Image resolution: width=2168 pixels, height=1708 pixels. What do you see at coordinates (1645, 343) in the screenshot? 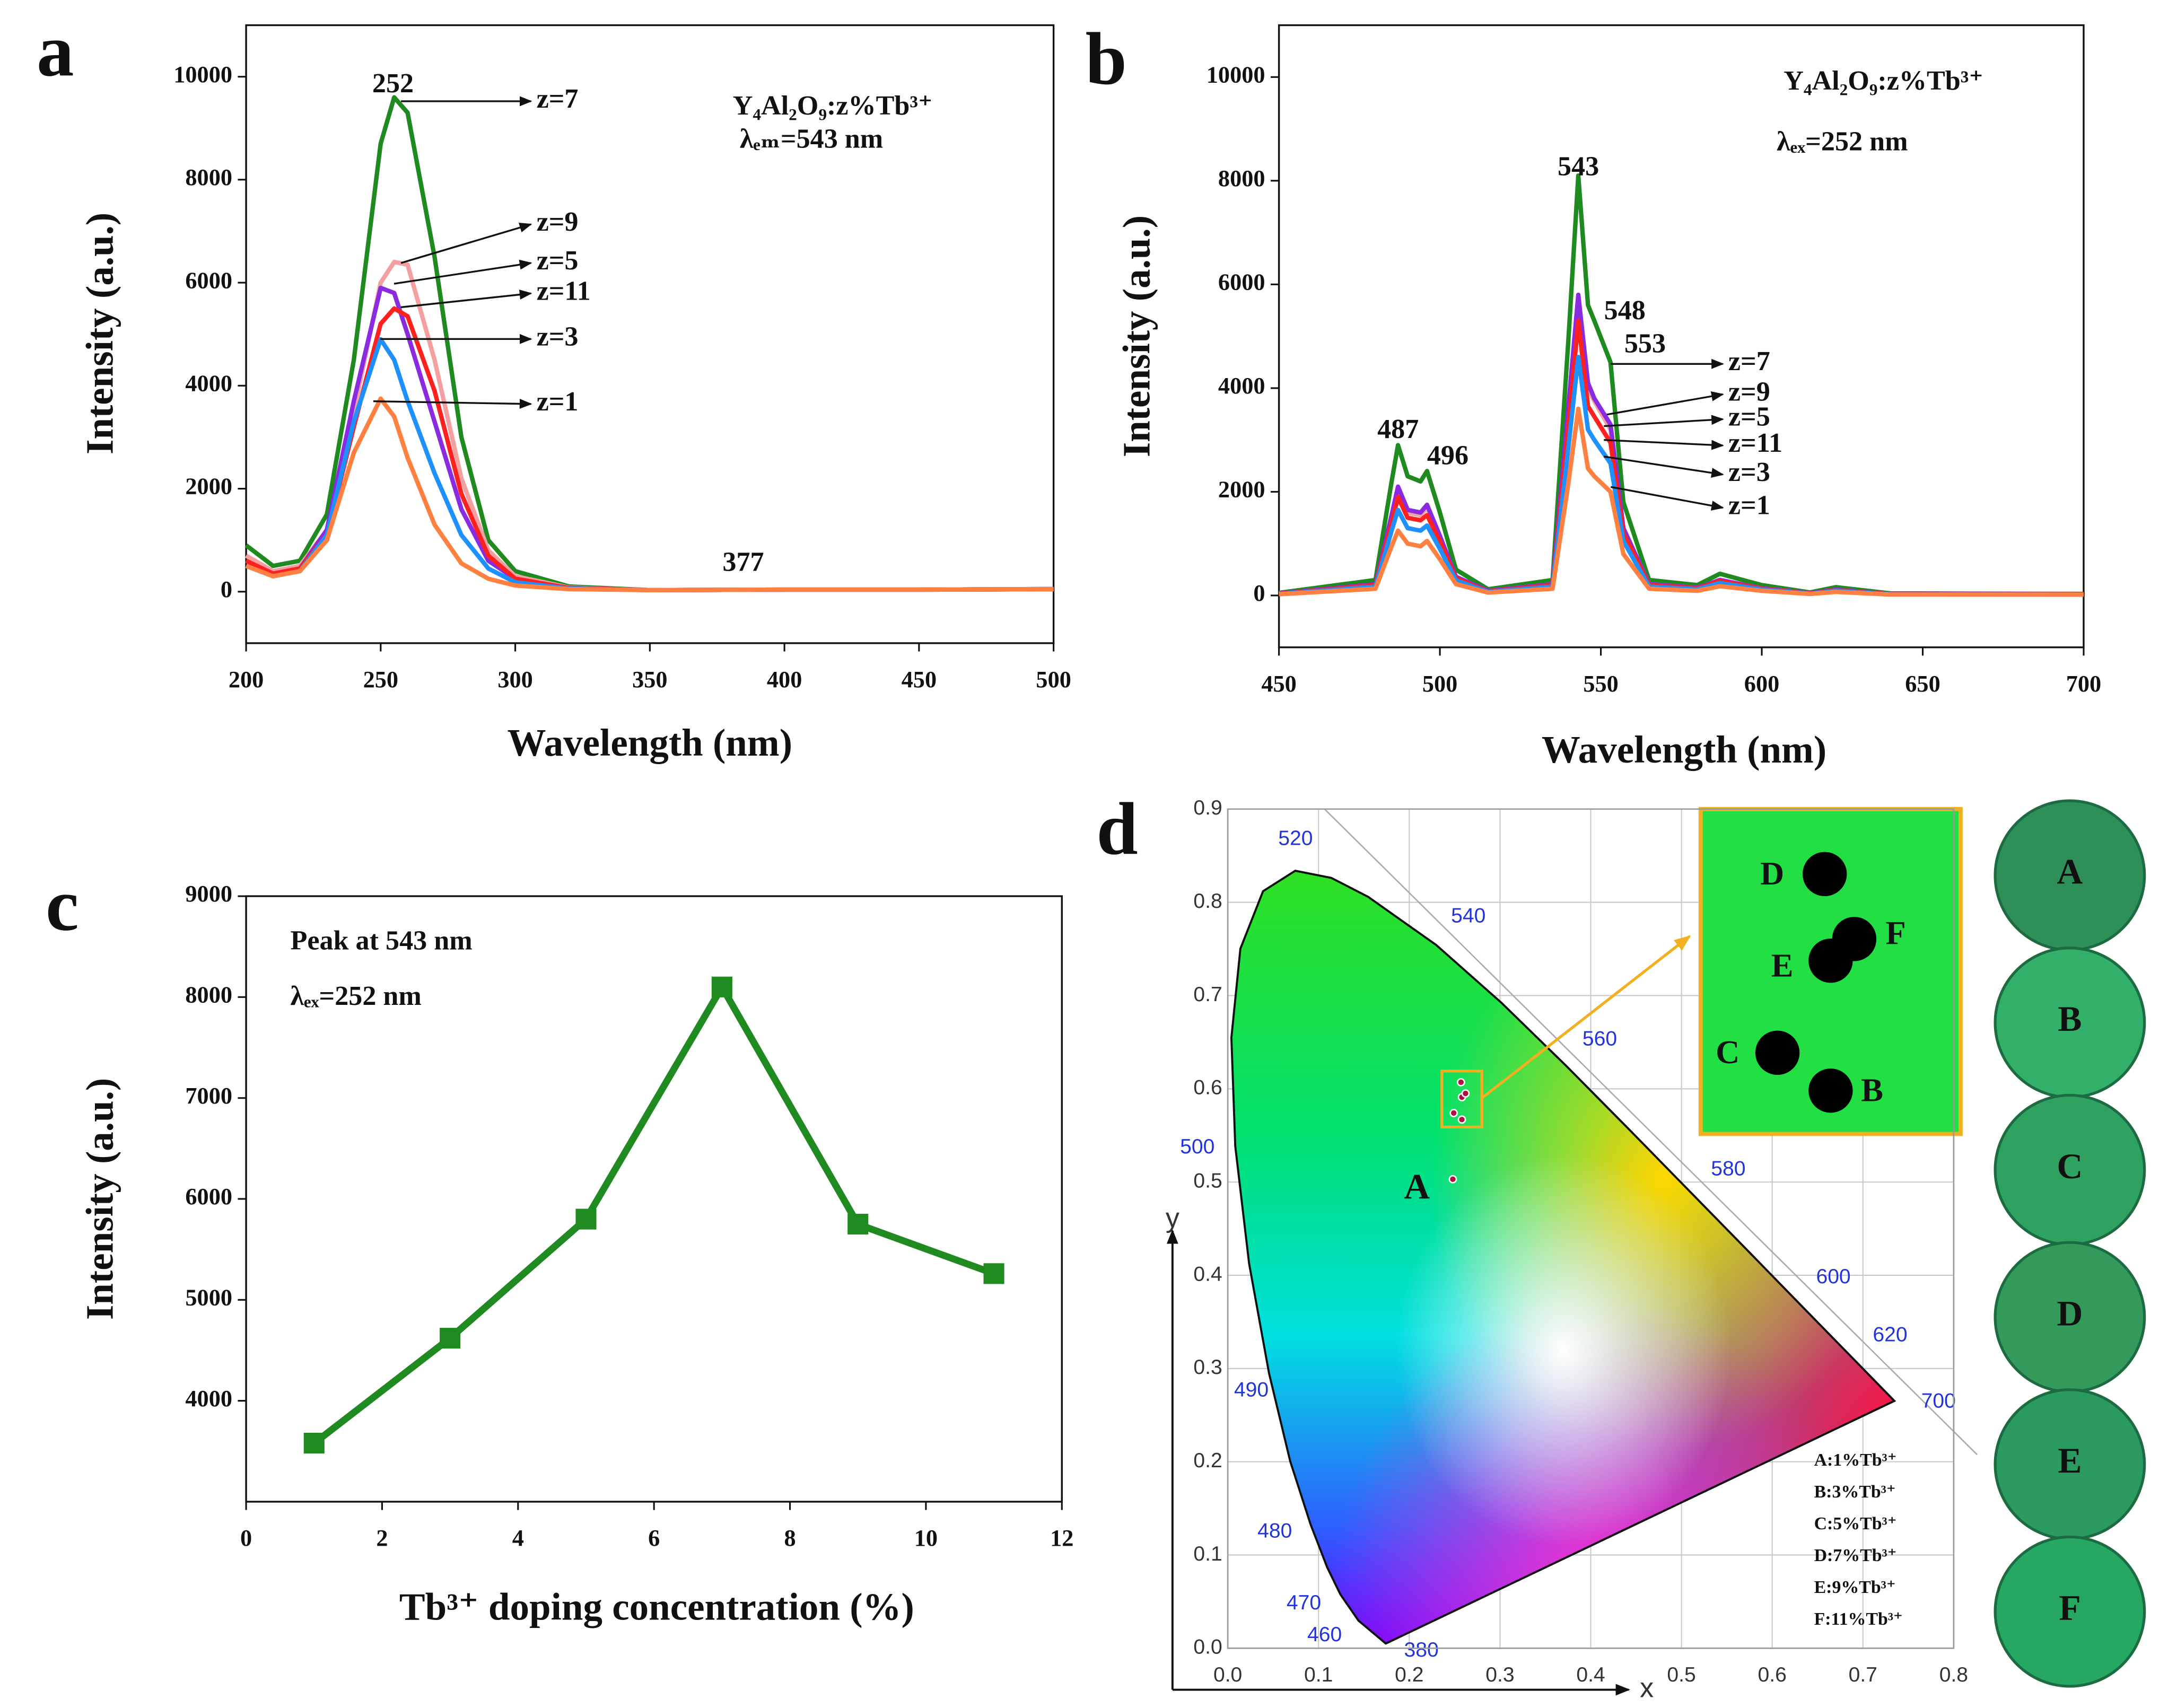
I see `peak-label: 553` at bounding box center [1645, 343].